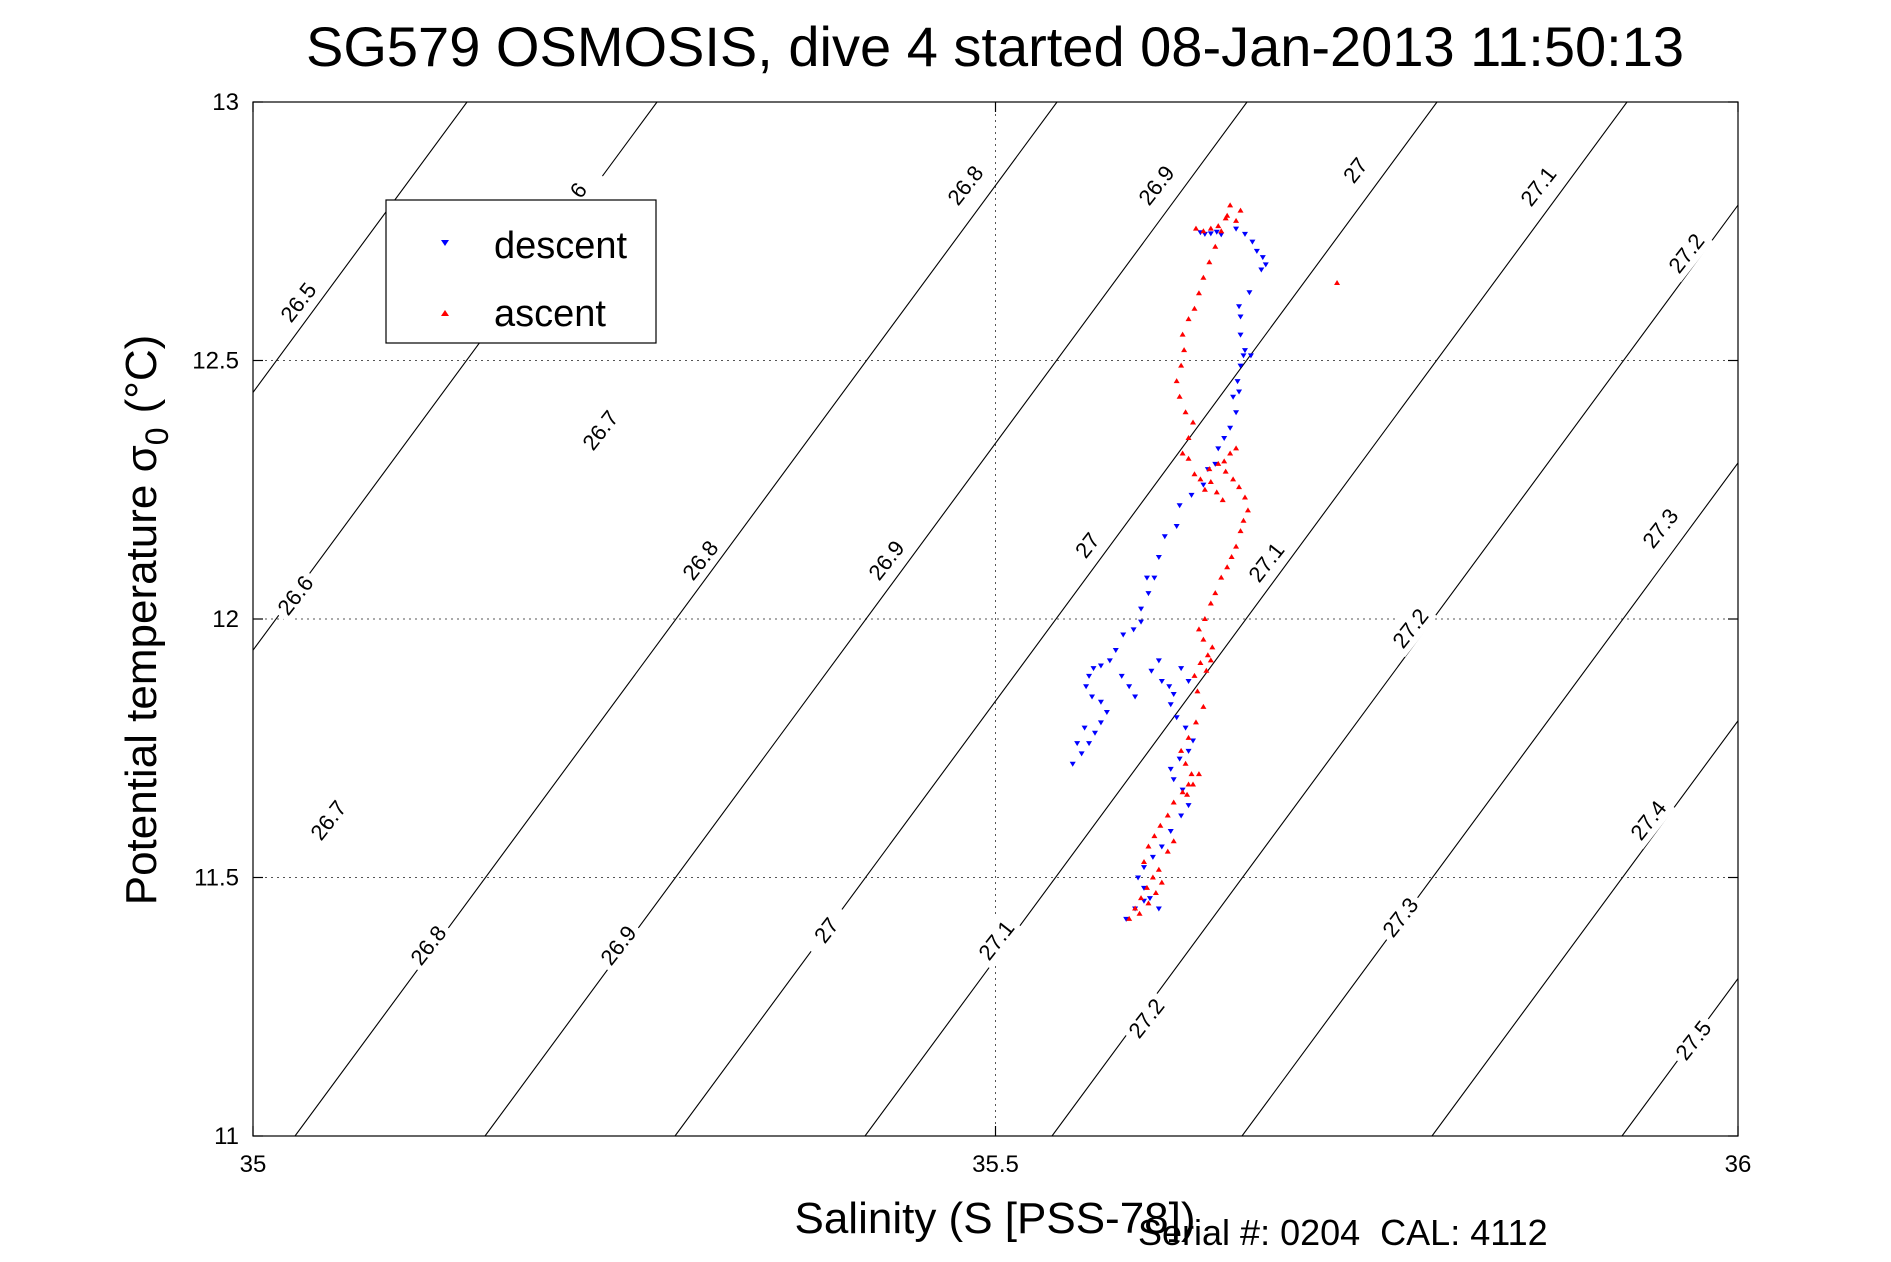 The height and width of the screenshot is (1262, 1891). Describe the element at coordinates (445, 313) in the screenshot. I see `legend-ascent-marker` at that location.